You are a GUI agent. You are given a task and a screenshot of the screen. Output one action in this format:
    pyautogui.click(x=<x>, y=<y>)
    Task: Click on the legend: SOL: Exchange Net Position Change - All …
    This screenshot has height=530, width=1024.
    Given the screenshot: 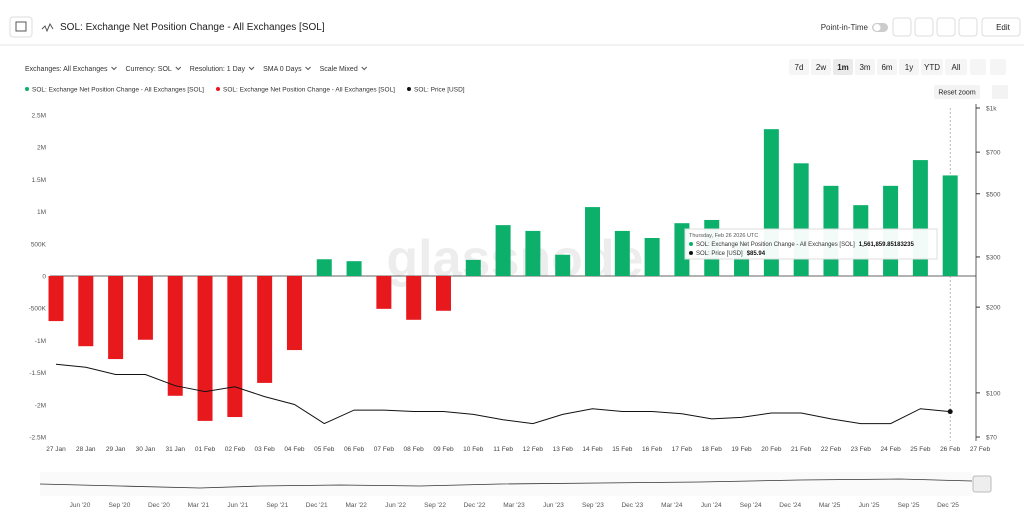 What is the action you would take?
    pyautogui.click(x=245, y=90)
    